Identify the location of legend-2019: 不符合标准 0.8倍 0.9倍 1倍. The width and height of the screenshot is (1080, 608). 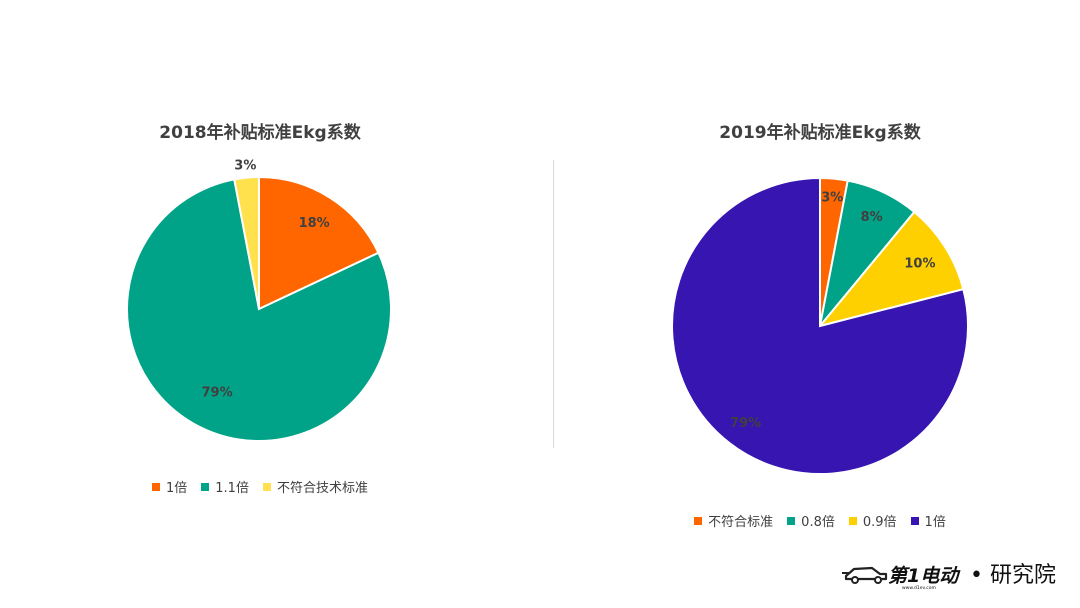
(820, 520).